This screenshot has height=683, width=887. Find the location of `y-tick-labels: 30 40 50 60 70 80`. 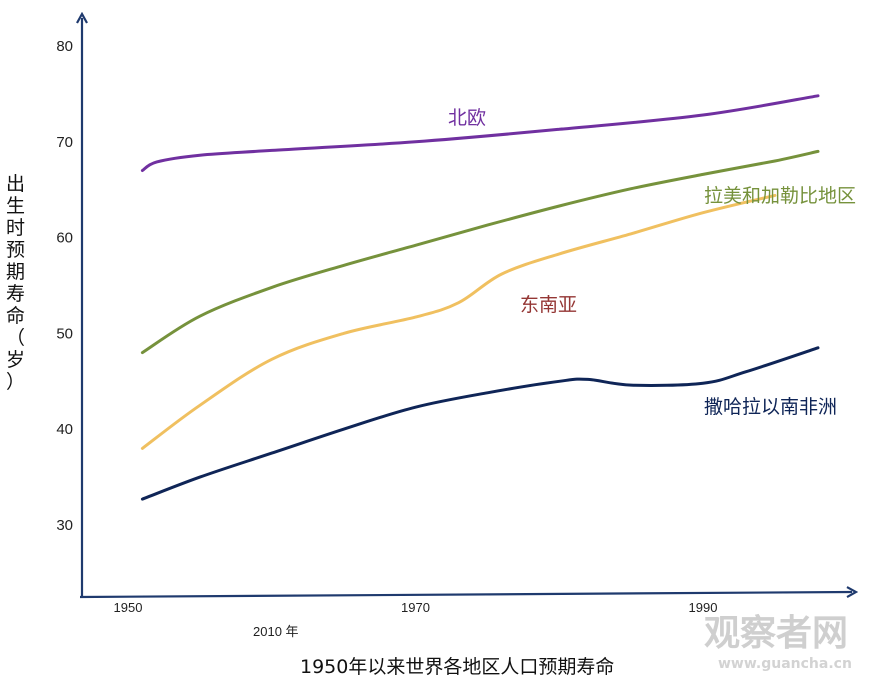

y-tick-labels: 30 40 50 60 70 80 is located at coordinates (64, 286).